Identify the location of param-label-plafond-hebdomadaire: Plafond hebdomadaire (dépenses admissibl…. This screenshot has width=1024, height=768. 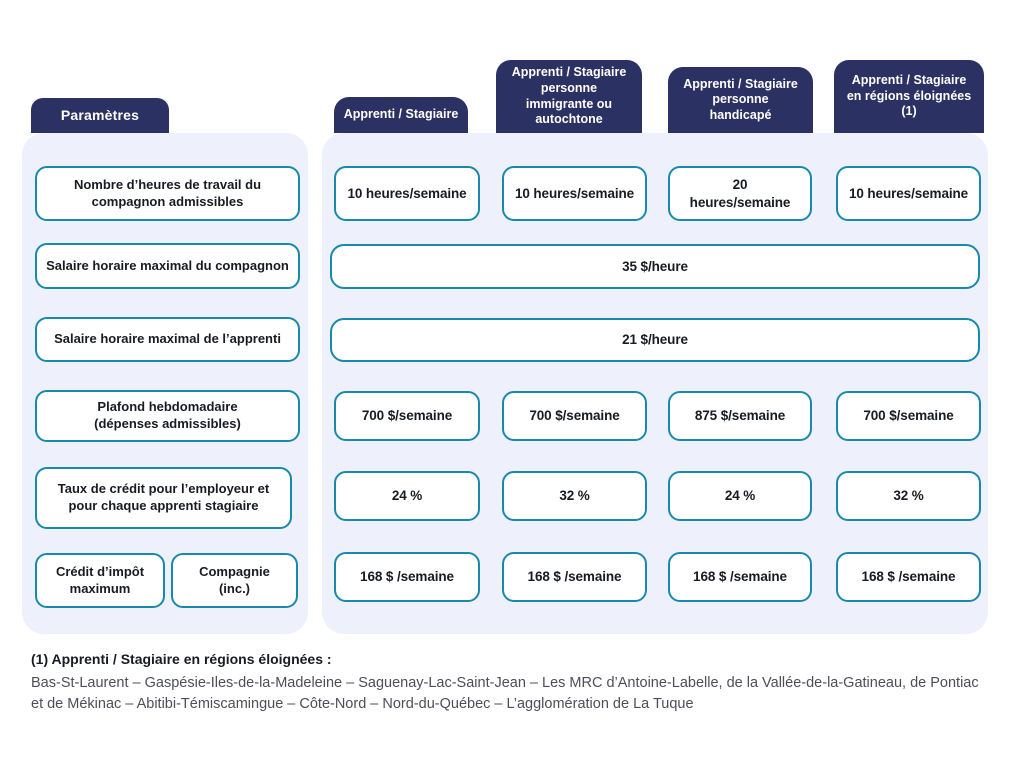
(167, 416).